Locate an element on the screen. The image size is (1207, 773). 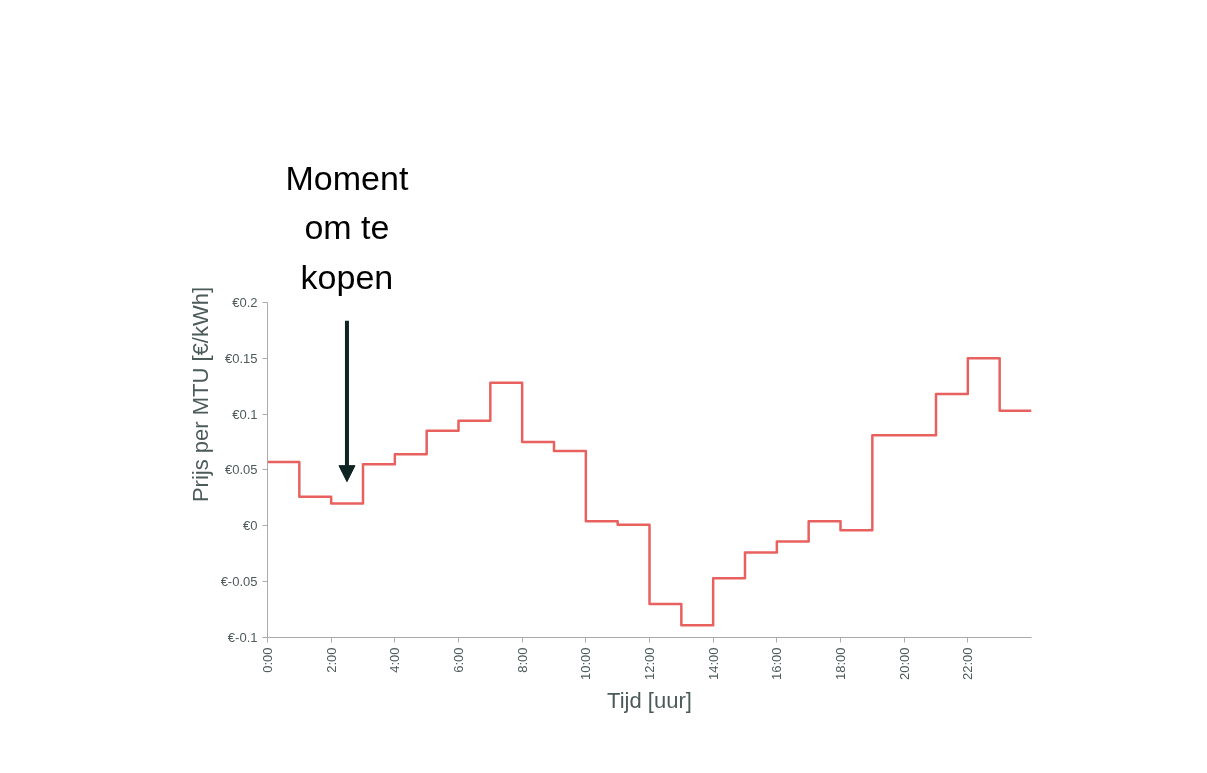
y-tick-label: €-0.05 is located at coordinates (239, 582).